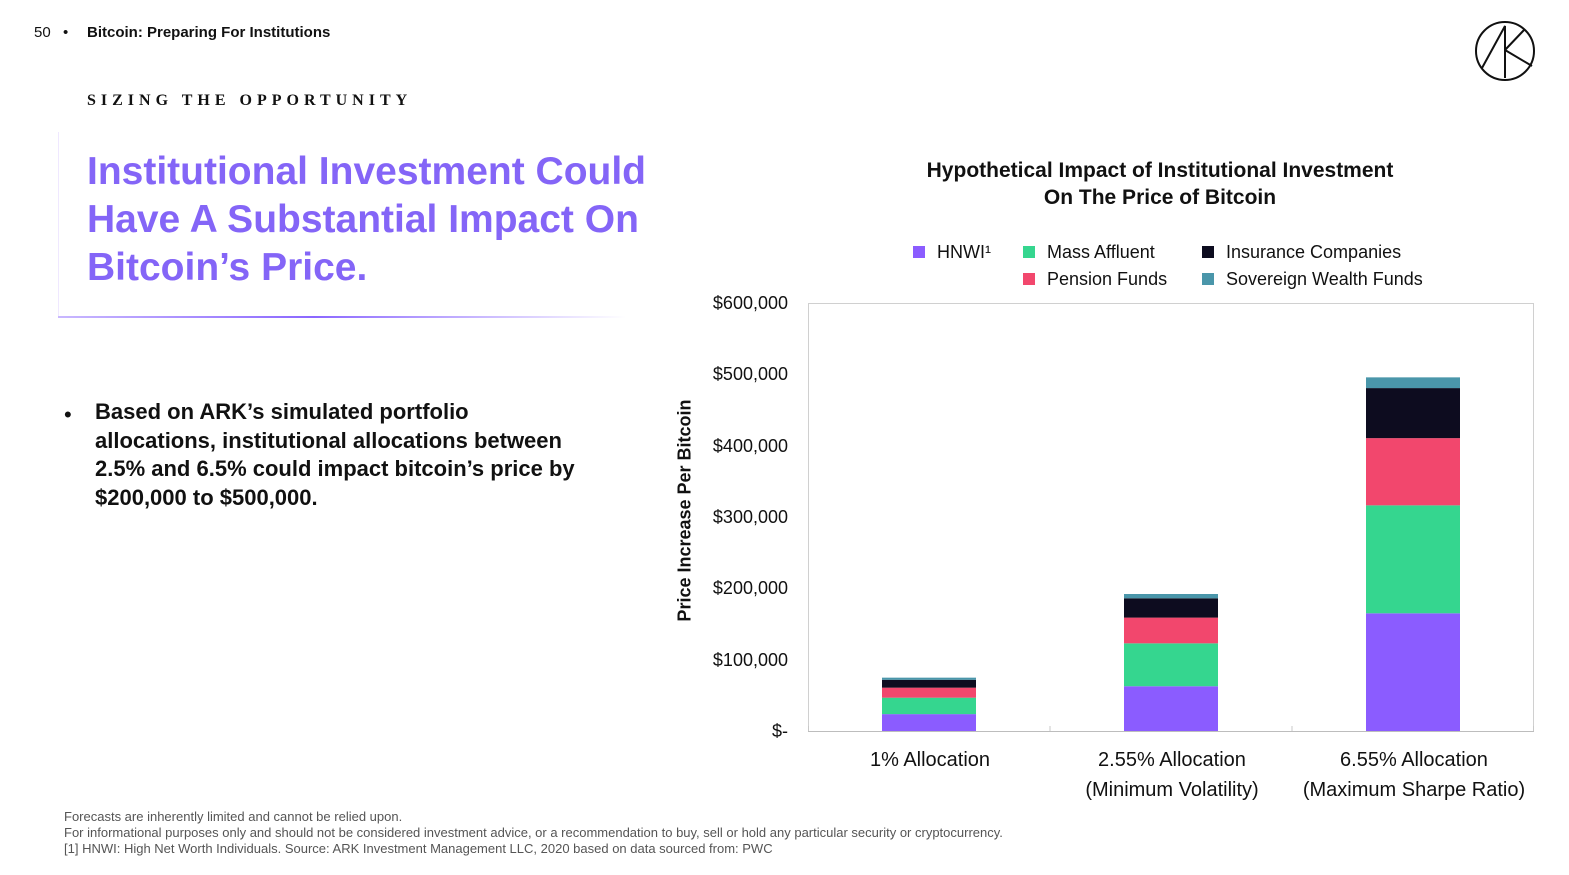  What do you see at coordinates (1172, 775) in the screenshot?
I see `x-category-label: 2.55% Allocation (Minimum Volatility)` at bounding box center [1172, 775].